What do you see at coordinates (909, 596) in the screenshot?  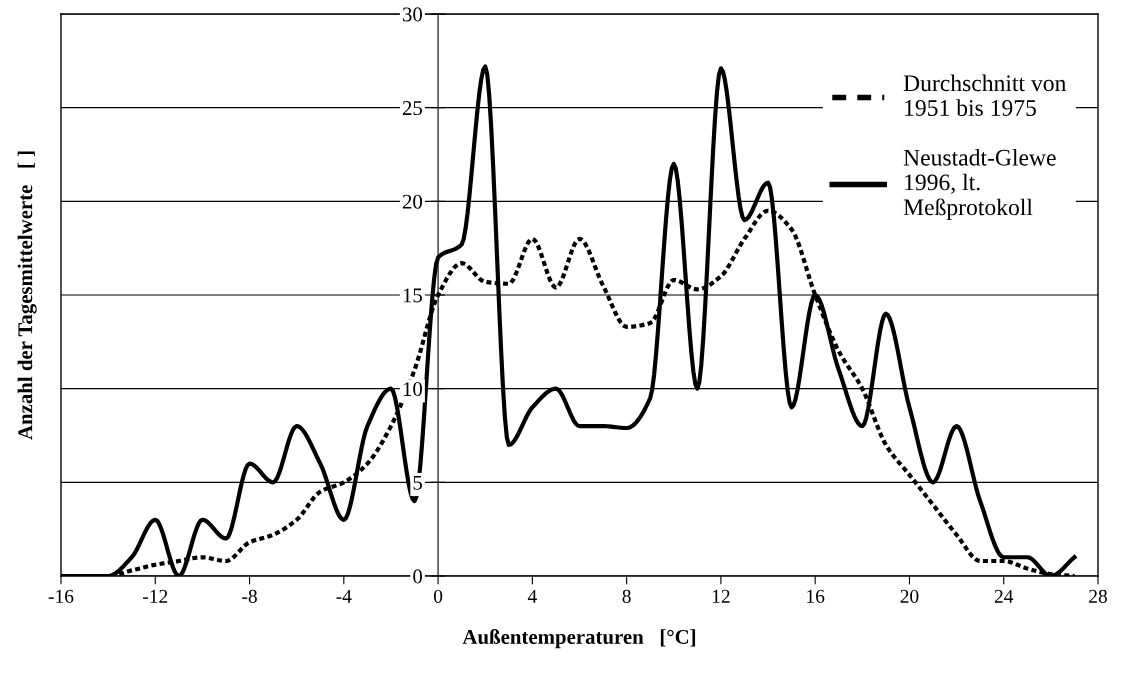 I see `x-tick-label: 20` at bounding box center [909, 596].